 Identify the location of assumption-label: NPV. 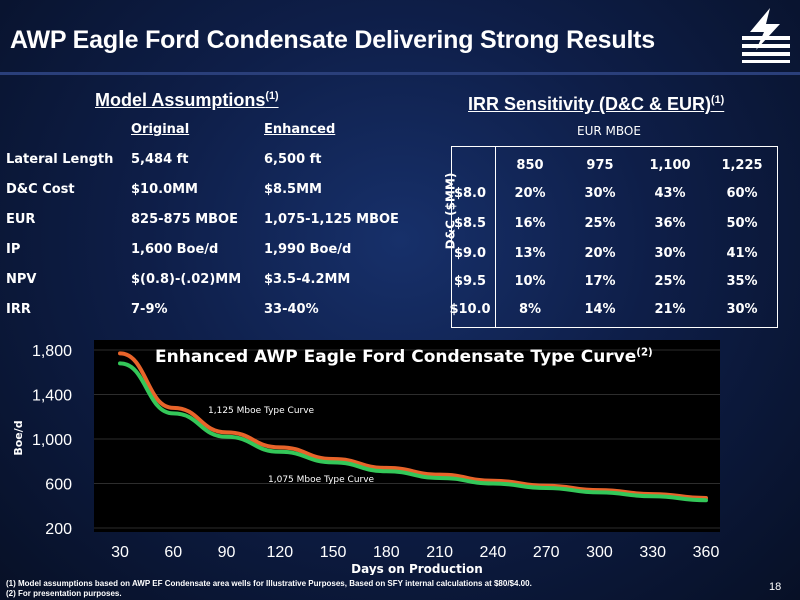
(21, 279).